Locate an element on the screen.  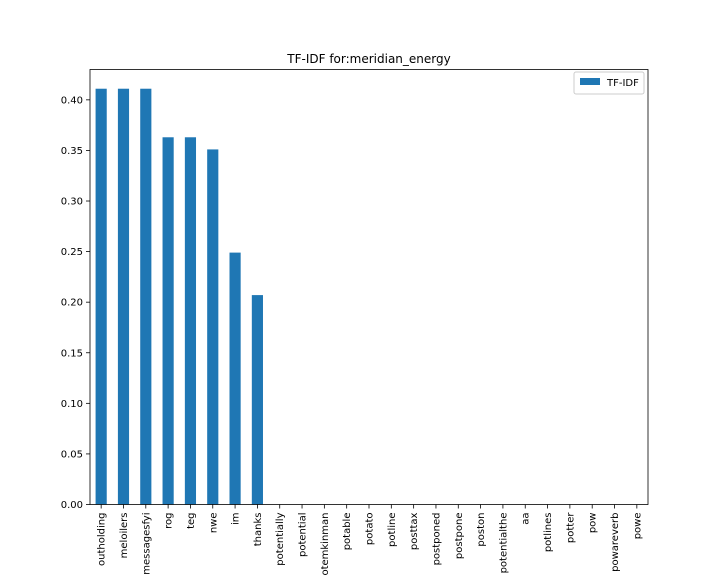
x-tick-label: potlines is located at coordinates (548, 533).